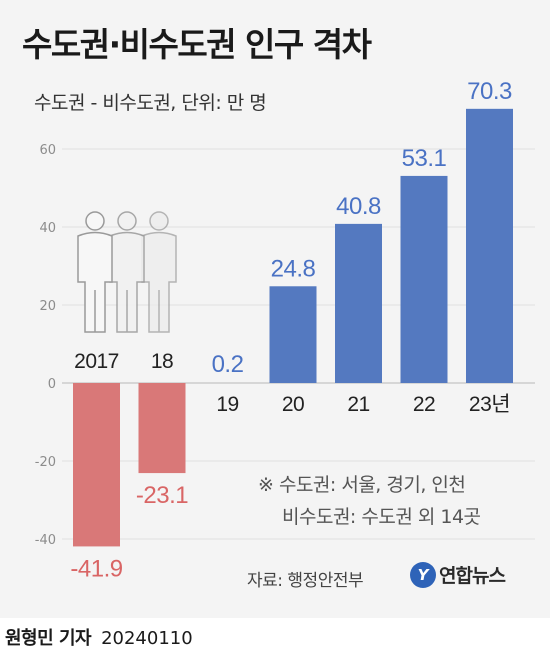 The image size is (550, 655). What do you see at coordinates (45, 462) in the screenshot?
I see `y-tick-label: -20` at bounding box center [45, 462].